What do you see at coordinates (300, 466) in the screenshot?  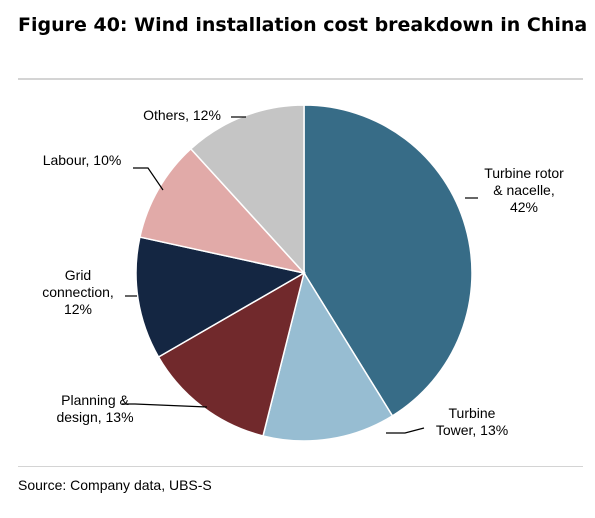 I see `bottom-divider` at bounding box center [300, 466].